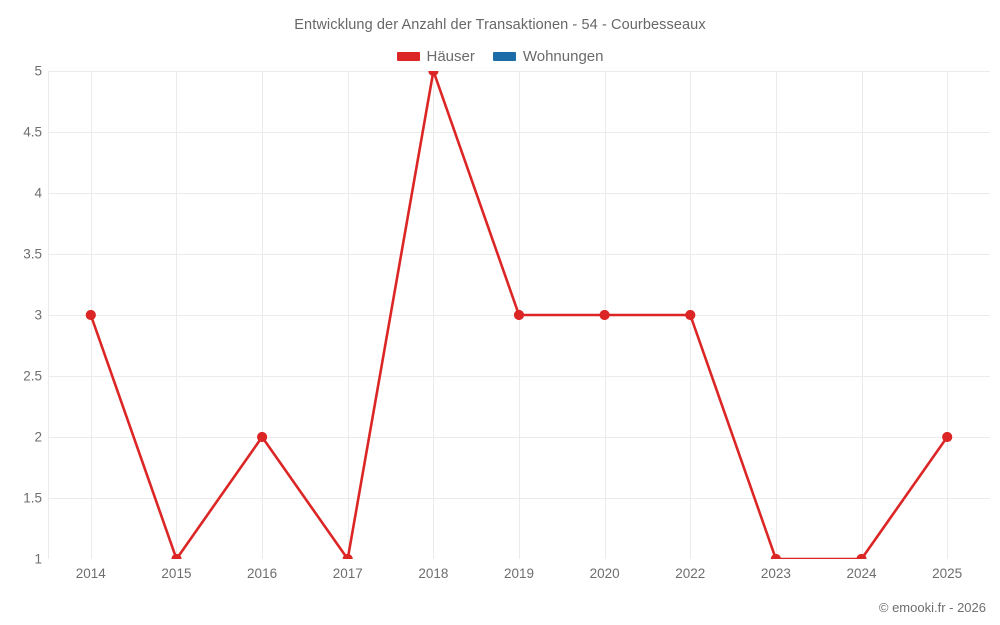 This screenshot has width=1000, height=625. Describe the element at coordinates (563, 56) in the screenshot. I see `legend-label-wohnungen: Wohnungen` at that location.